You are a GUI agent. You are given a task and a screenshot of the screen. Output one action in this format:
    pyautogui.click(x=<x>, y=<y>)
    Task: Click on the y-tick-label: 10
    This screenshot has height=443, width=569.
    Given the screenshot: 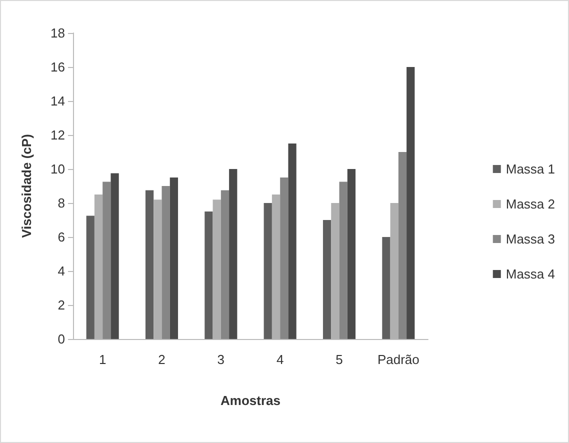 What is the action you would take?
    pyautogui.click(x=57, y=169)
    